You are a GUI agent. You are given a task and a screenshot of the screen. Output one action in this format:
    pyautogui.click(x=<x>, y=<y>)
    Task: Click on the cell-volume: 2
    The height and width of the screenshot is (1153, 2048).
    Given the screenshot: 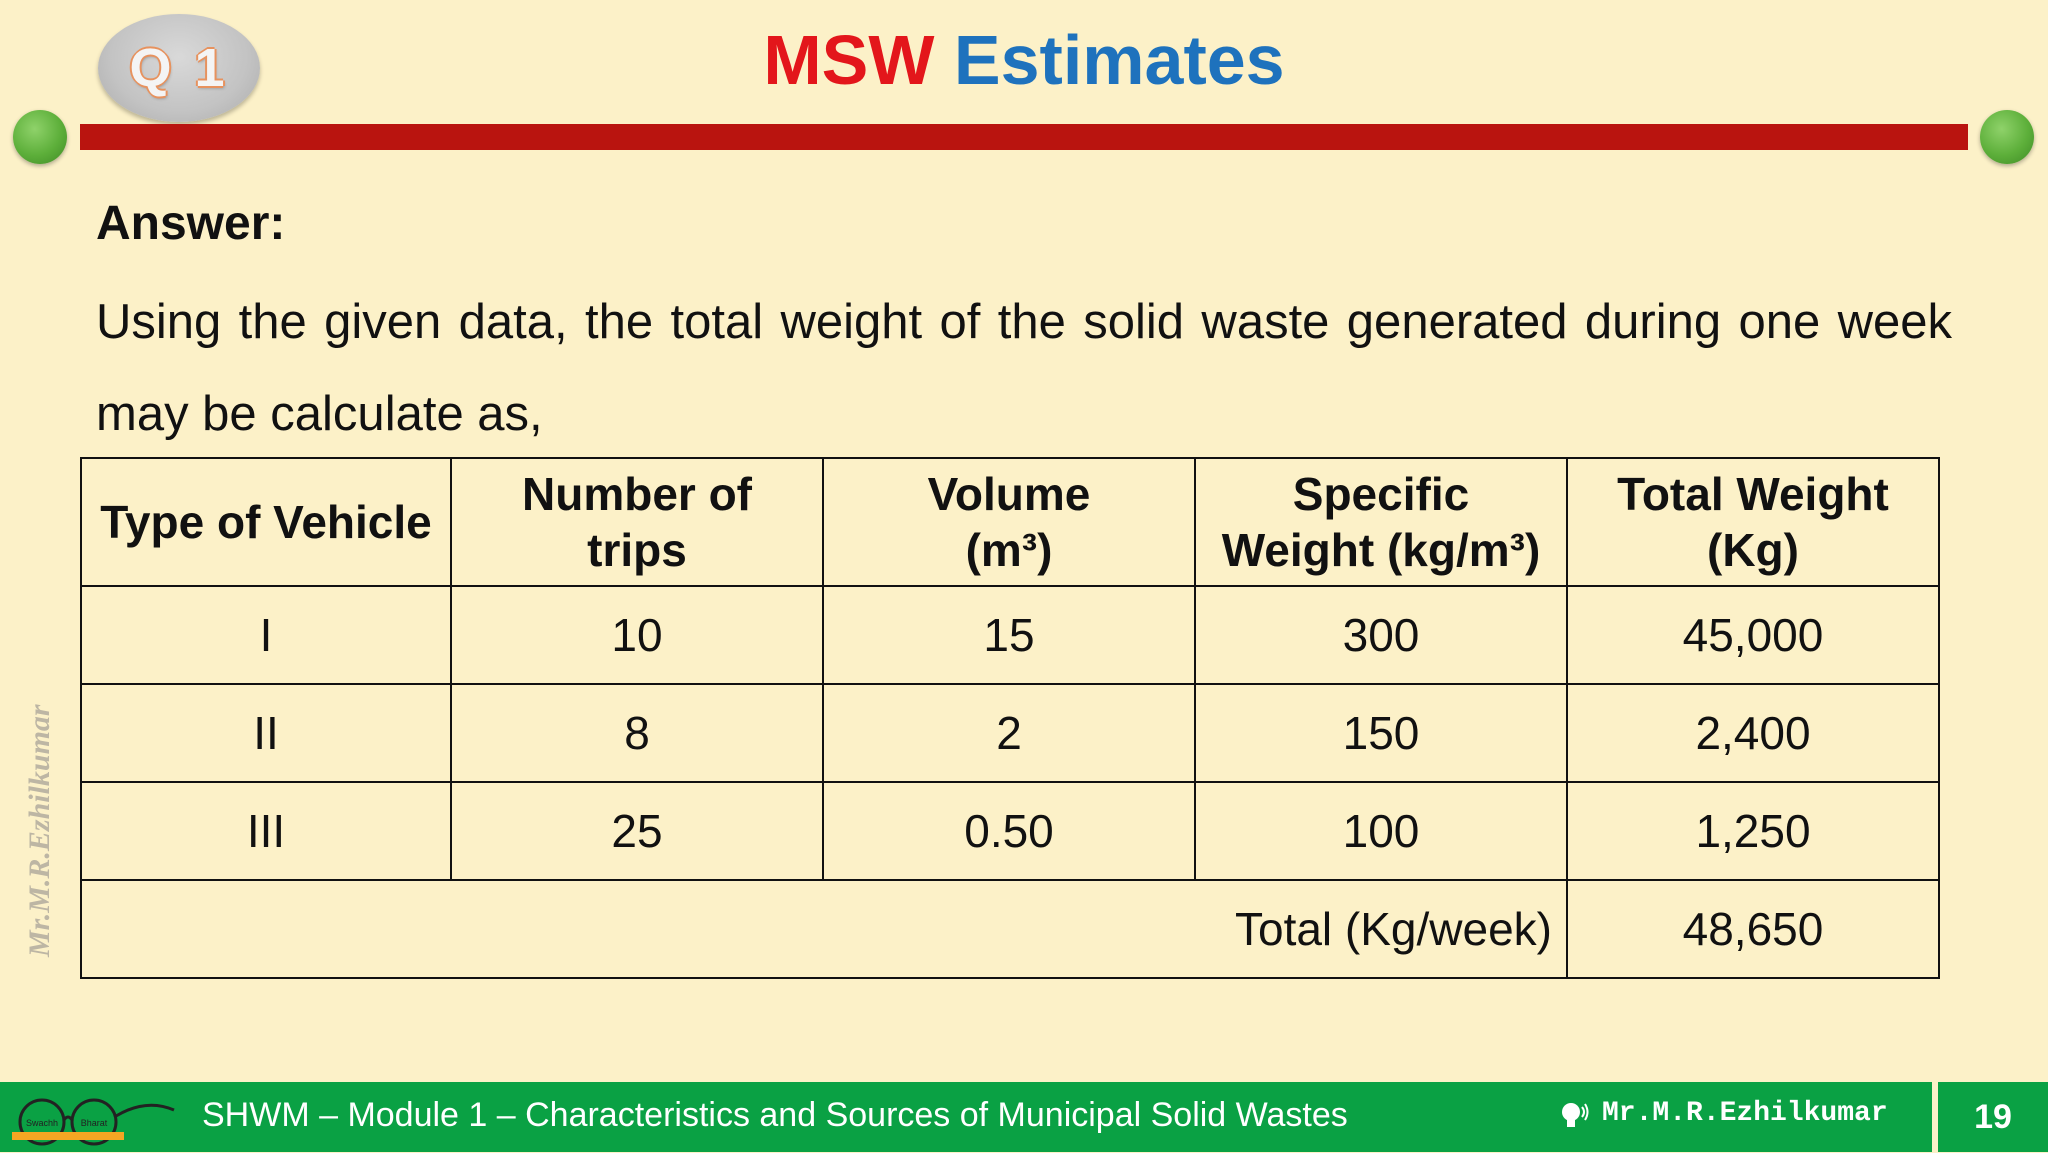 What is the action you would take?
    pyautogui.click(x=1009, y=733)
    